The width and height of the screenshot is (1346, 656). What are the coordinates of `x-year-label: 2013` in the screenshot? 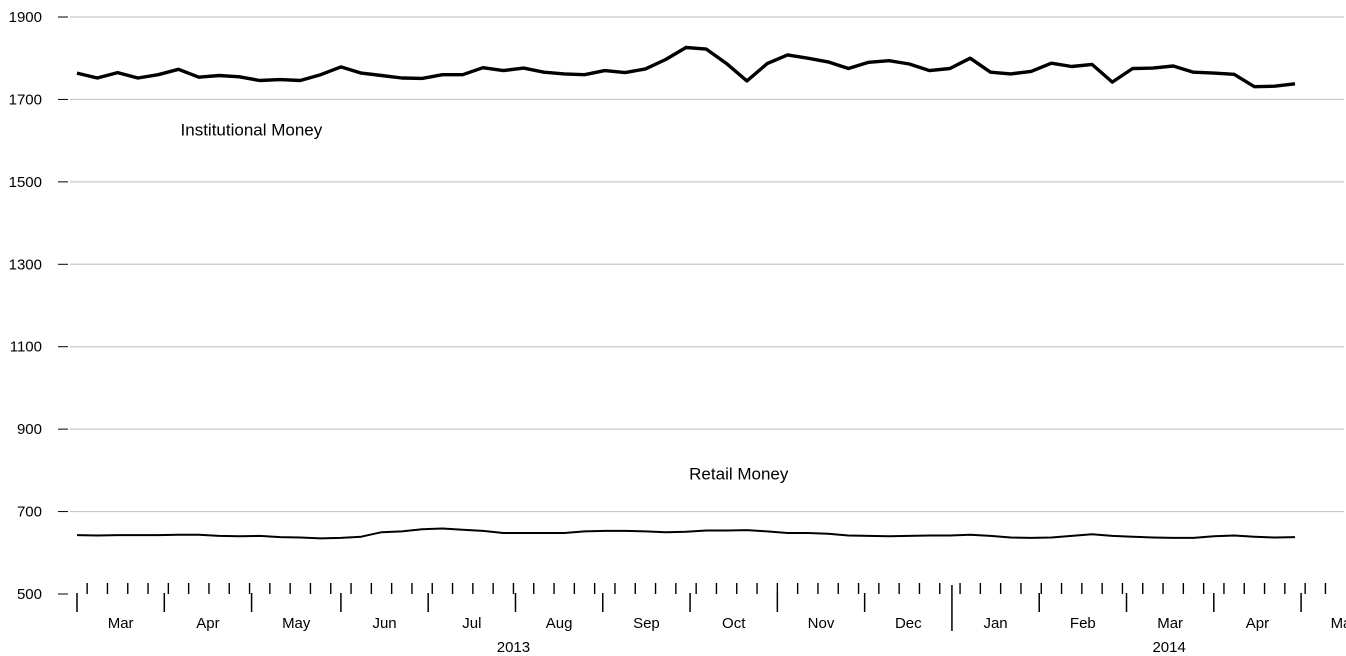 It's located at (513, 647).